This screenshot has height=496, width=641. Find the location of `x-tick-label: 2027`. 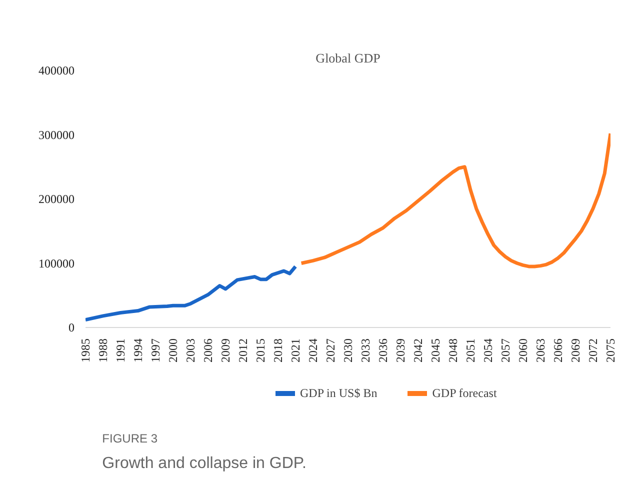

x-tick-label: 2027 is located at coordinates (331, 350).